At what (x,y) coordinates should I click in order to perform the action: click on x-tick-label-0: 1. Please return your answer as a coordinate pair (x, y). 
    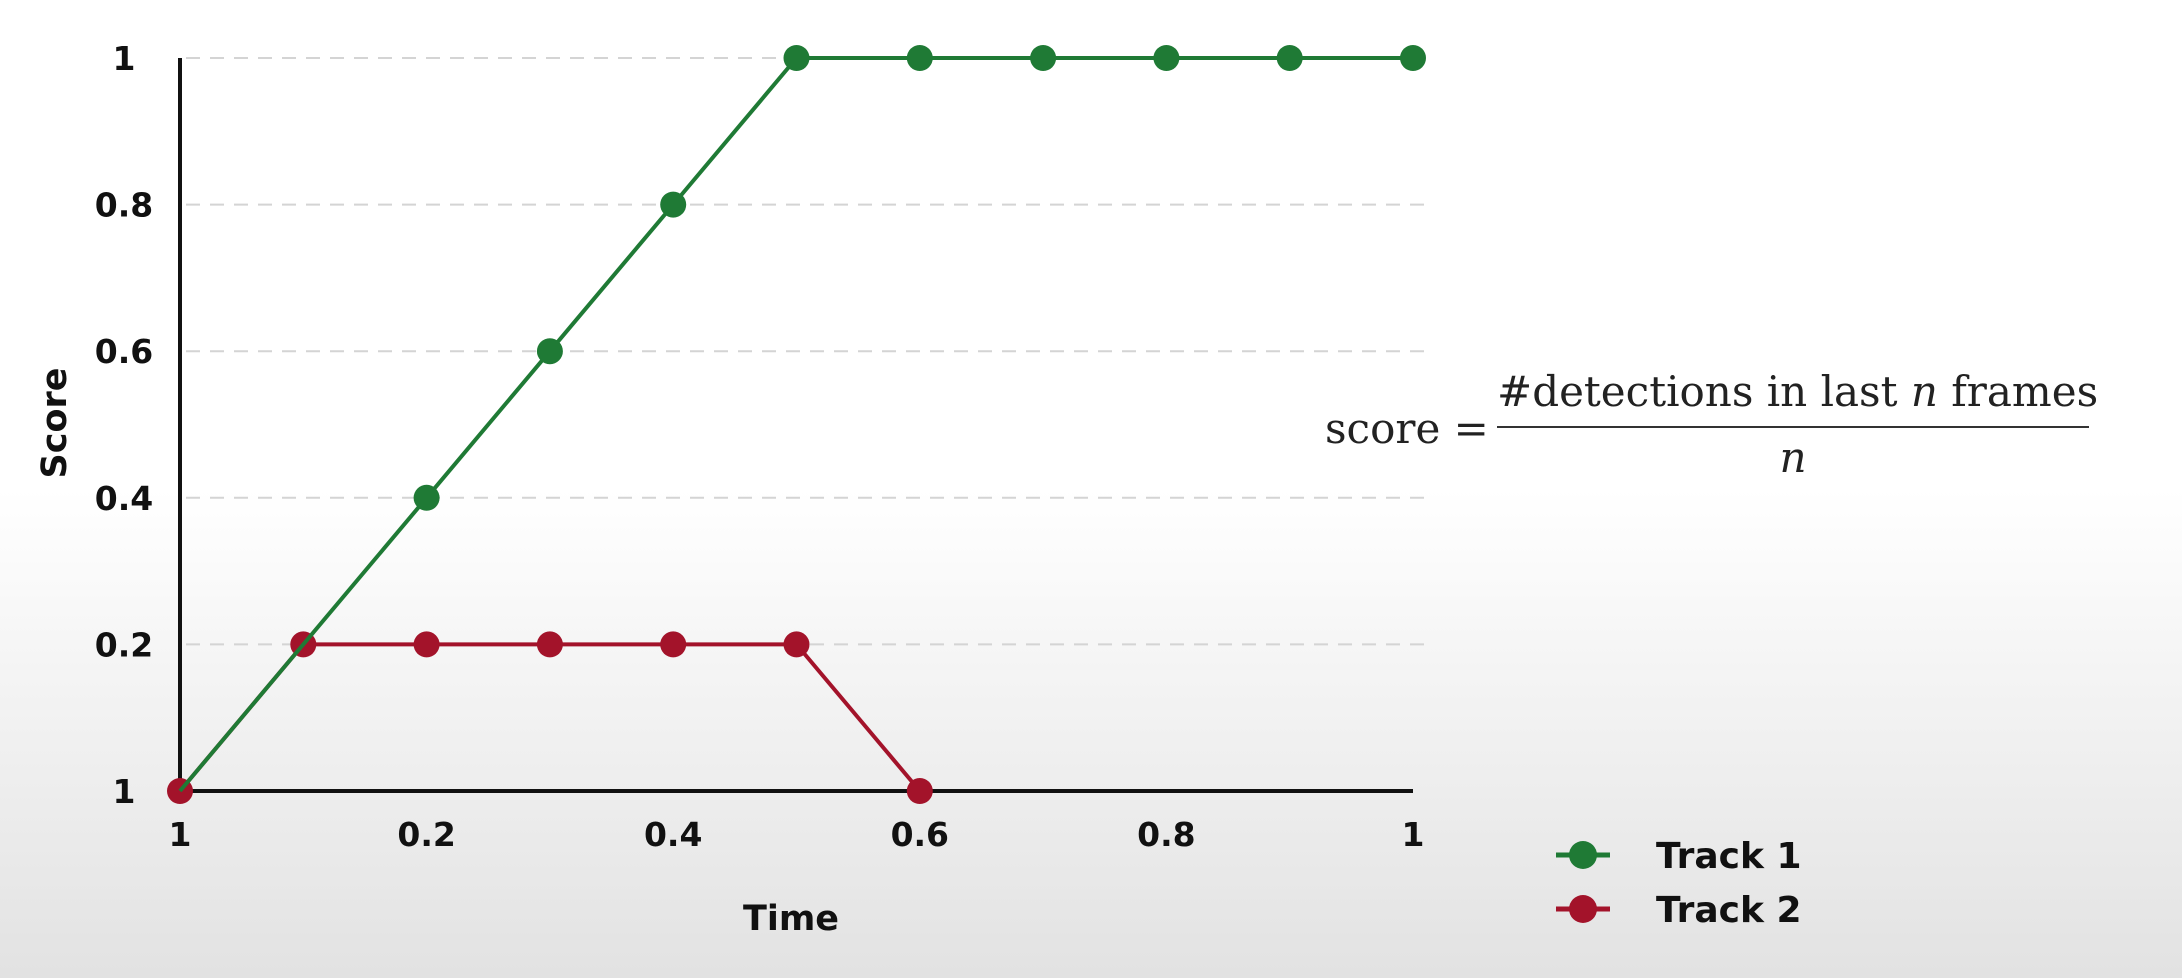
    Looking at the image, I should click on (180, 834).